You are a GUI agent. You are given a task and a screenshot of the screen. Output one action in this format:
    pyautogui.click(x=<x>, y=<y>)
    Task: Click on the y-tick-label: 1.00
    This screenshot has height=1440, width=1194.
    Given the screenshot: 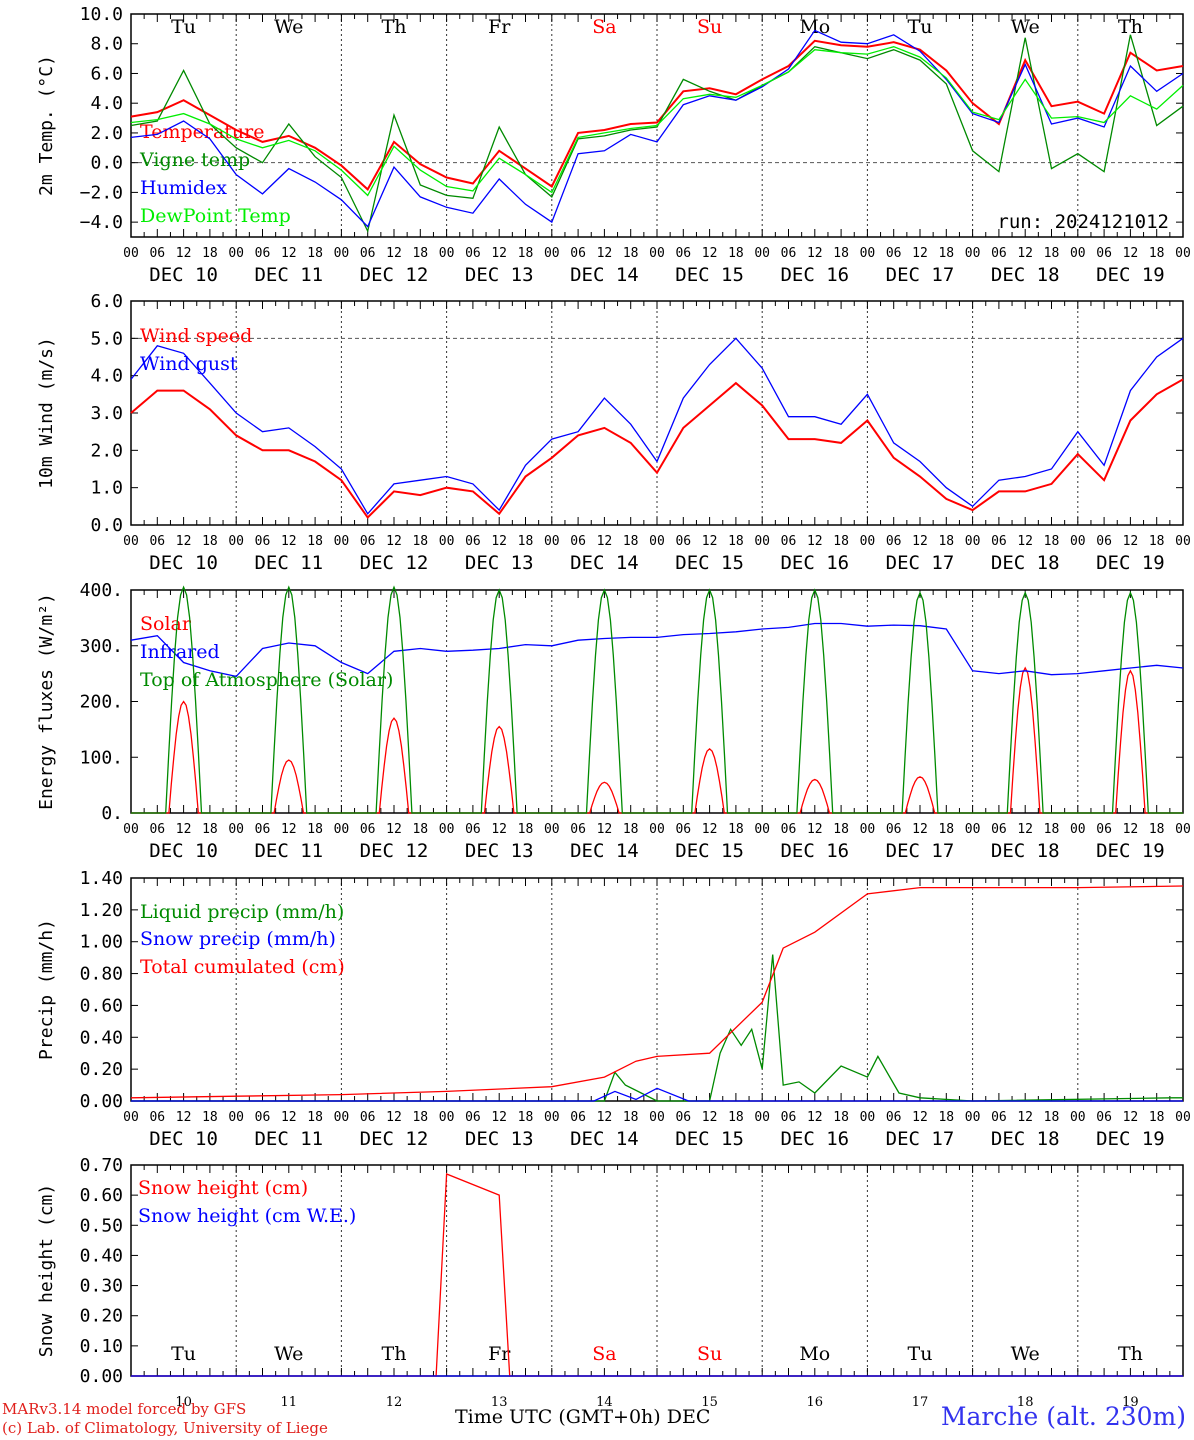 What is the action you would take?
    pyautogui.click(x=101, y=942)
    